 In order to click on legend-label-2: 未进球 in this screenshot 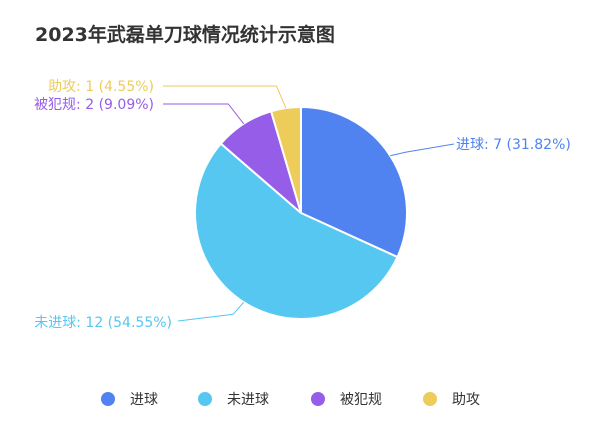, I will do `click(248, 400)`.